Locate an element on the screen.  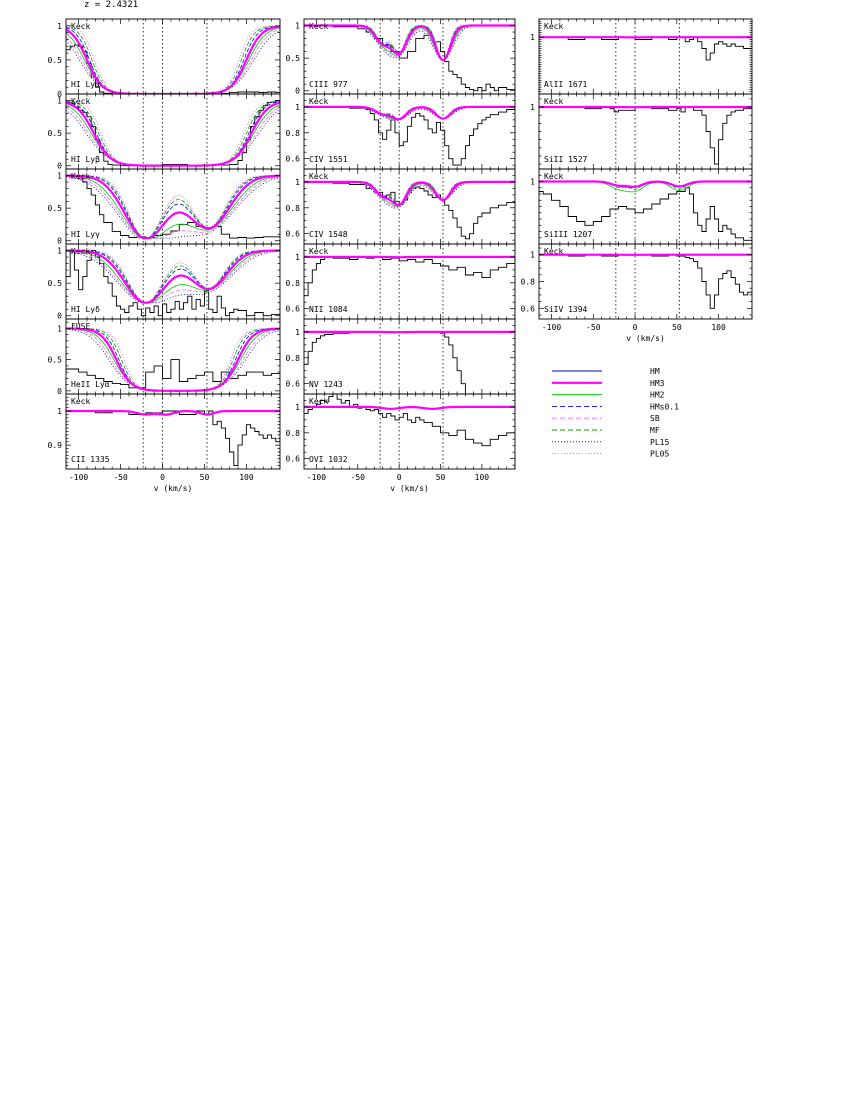
ion-label: HI Lyδ is located at coordinates (85, 309).